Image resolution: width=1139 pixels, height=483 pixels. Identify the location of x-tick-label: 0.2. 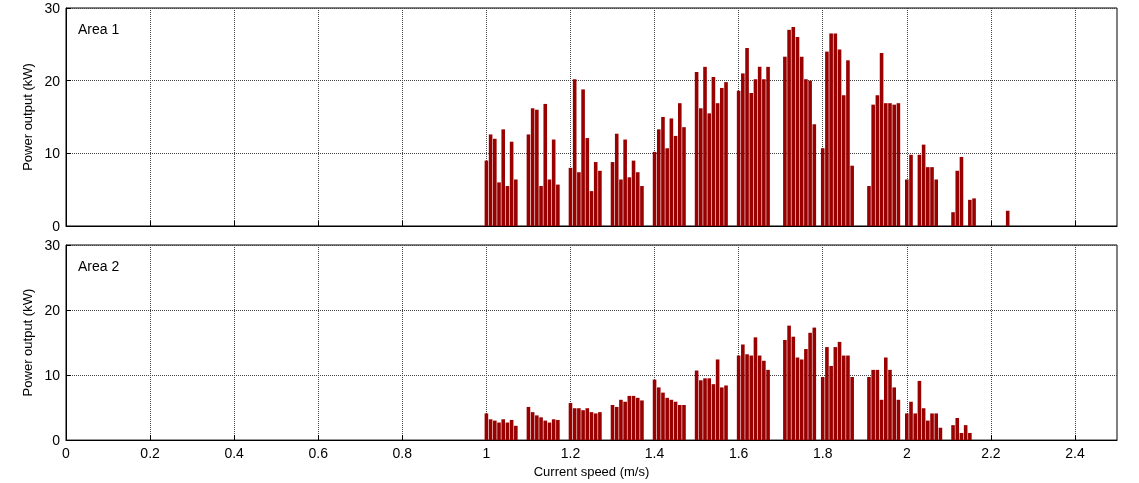
(150, 453).